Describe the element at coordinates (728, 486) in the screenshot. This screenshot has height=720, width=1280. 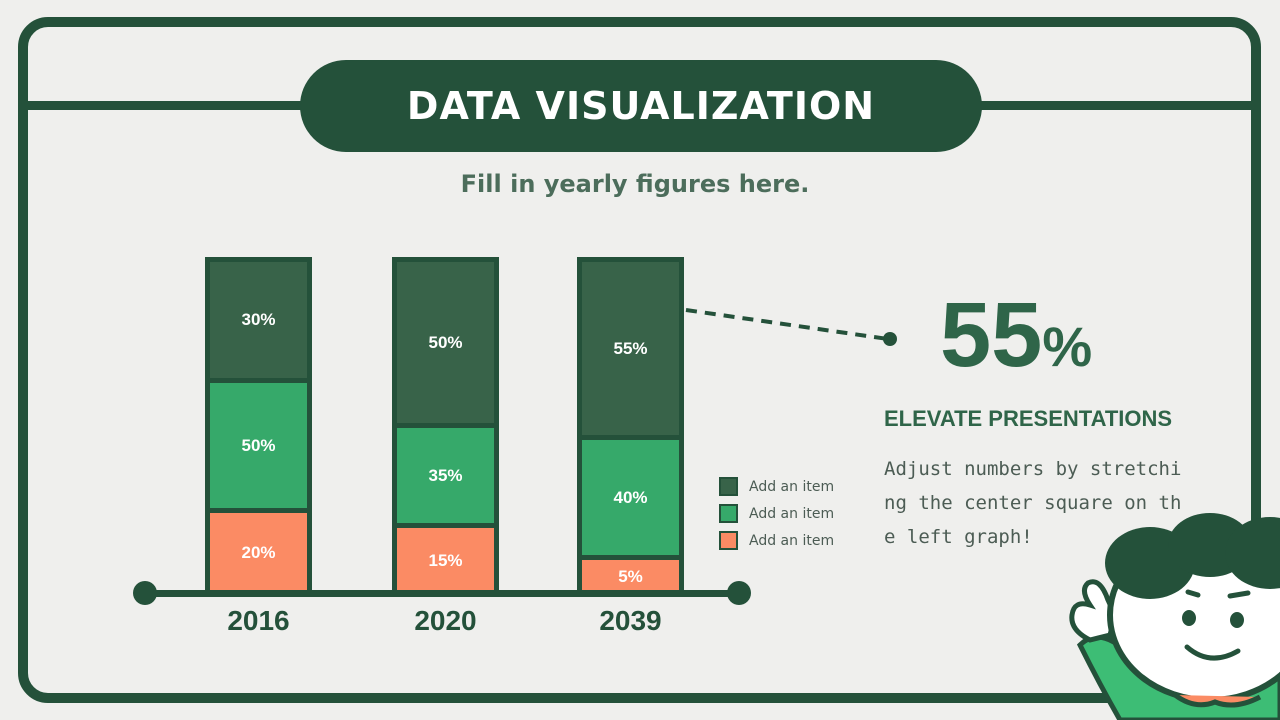
I see `legend-swatch-dark-icon` at that location.